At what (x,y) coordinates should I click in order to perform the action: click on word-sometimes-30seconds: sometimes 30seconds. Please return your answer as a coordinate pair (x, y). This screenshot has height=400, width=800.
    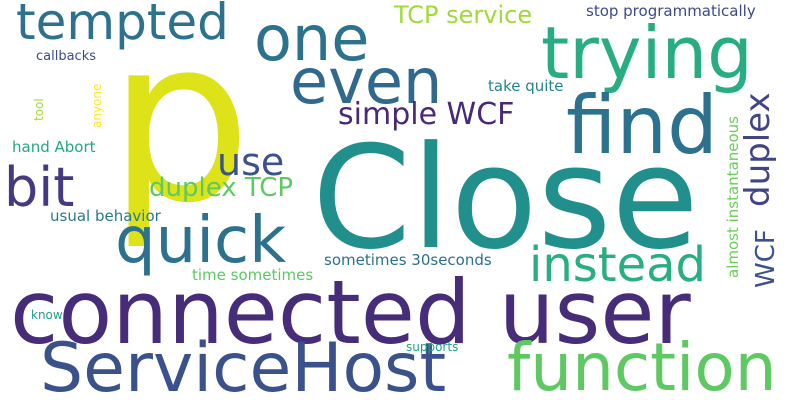
    Looking at the image, I should click on (408, 260).